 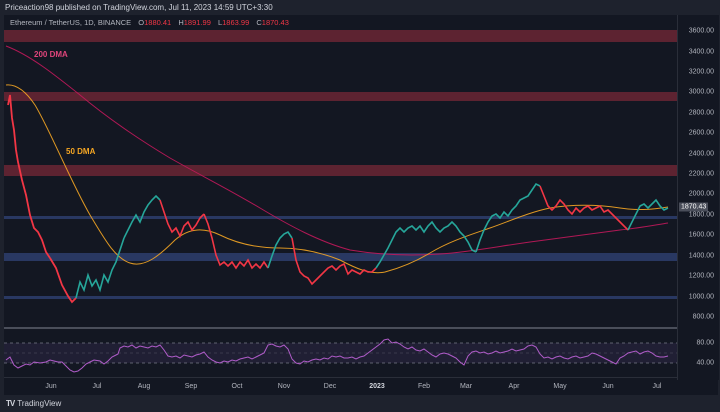 I want to click on price-tick: 3600.00, so click(x=701, y=31).